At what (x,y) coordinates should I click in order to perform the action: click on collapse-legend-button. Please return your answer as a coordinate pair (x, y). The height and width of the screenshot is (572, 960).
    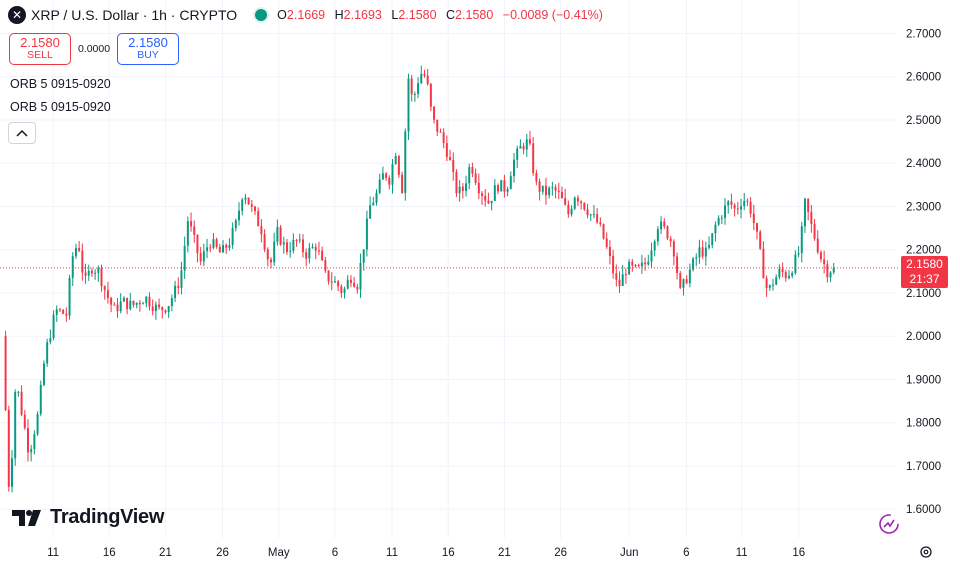
    Looking at the image, I should click on (22, 133).